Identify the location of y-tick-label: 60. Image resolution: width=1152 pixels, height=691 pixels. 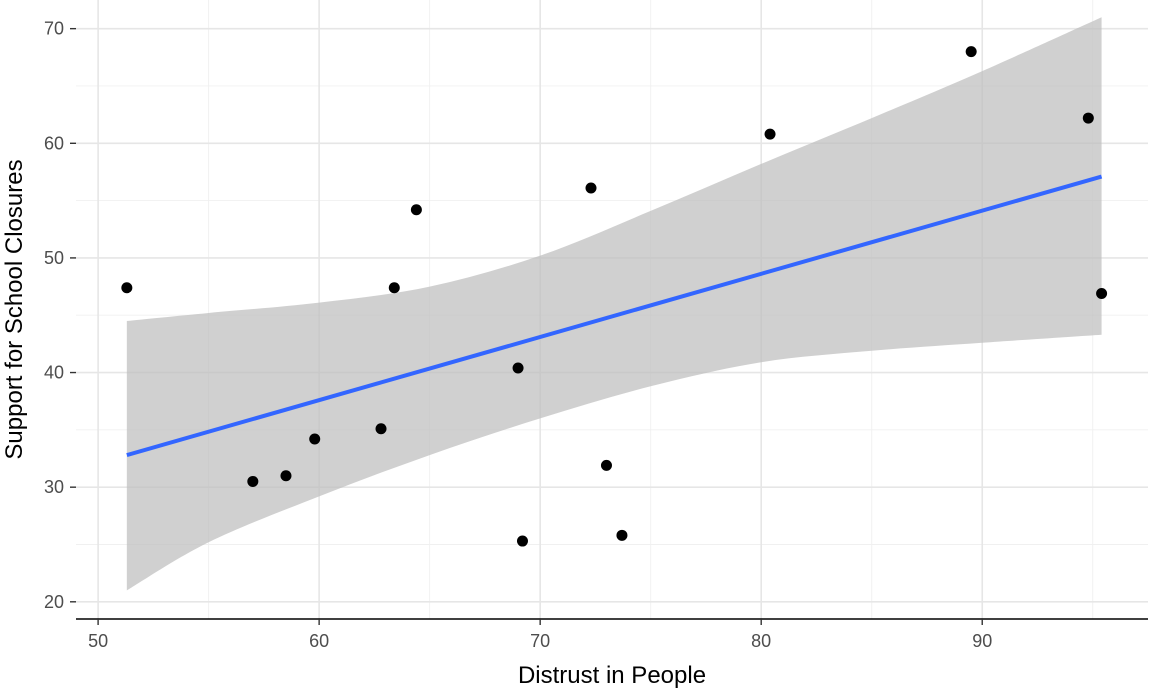
(54, 143).